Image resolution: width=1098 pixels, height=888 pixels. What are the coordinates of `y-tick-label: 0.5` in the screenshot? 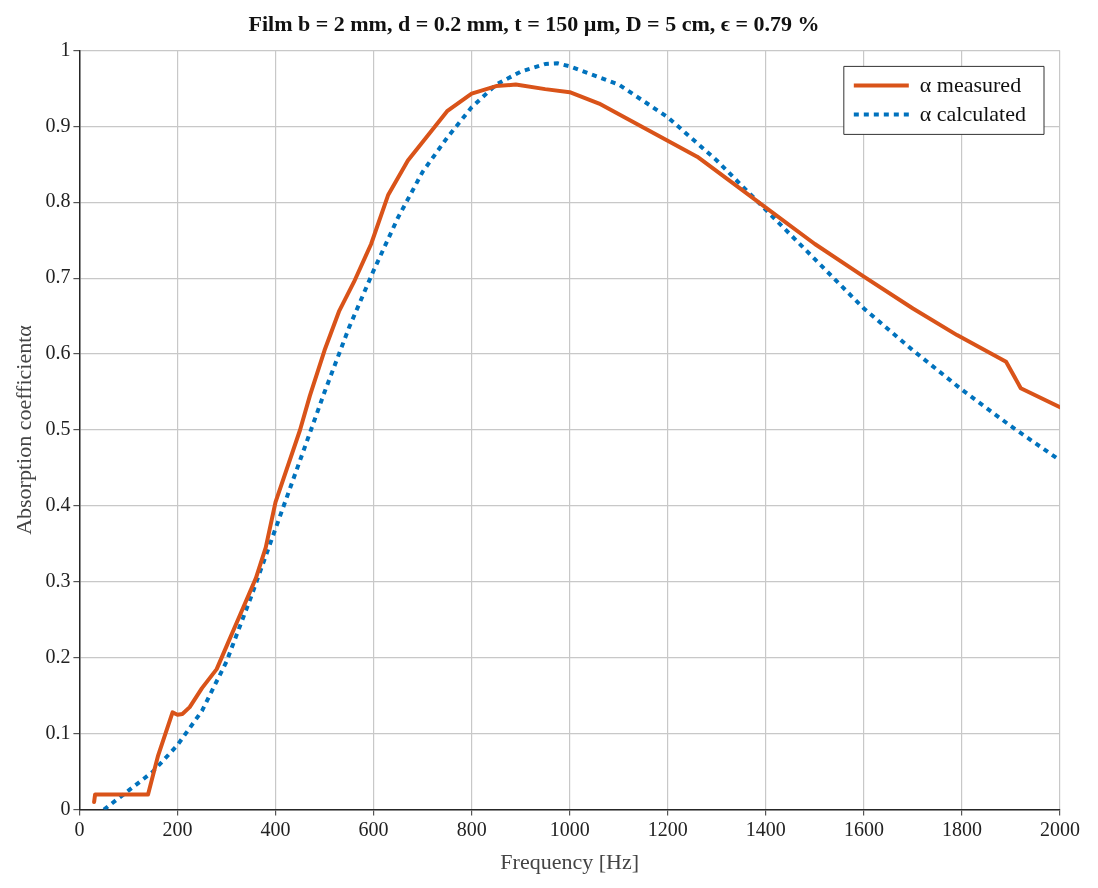 It's located at (58, 428).